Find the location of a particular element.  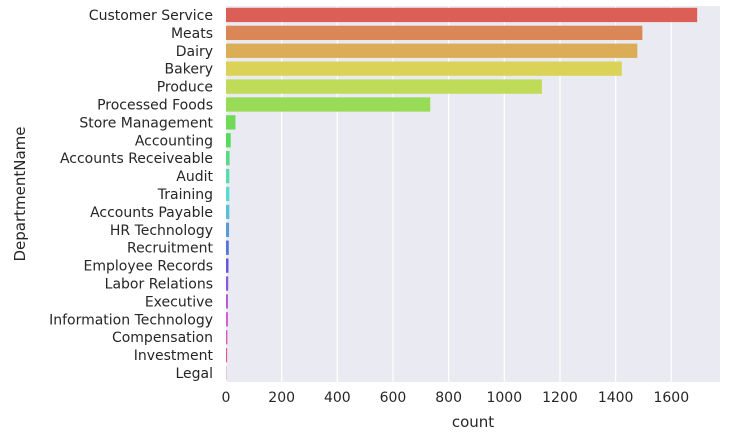

x-tick-label: 800 is located at coordinates (448, 398).